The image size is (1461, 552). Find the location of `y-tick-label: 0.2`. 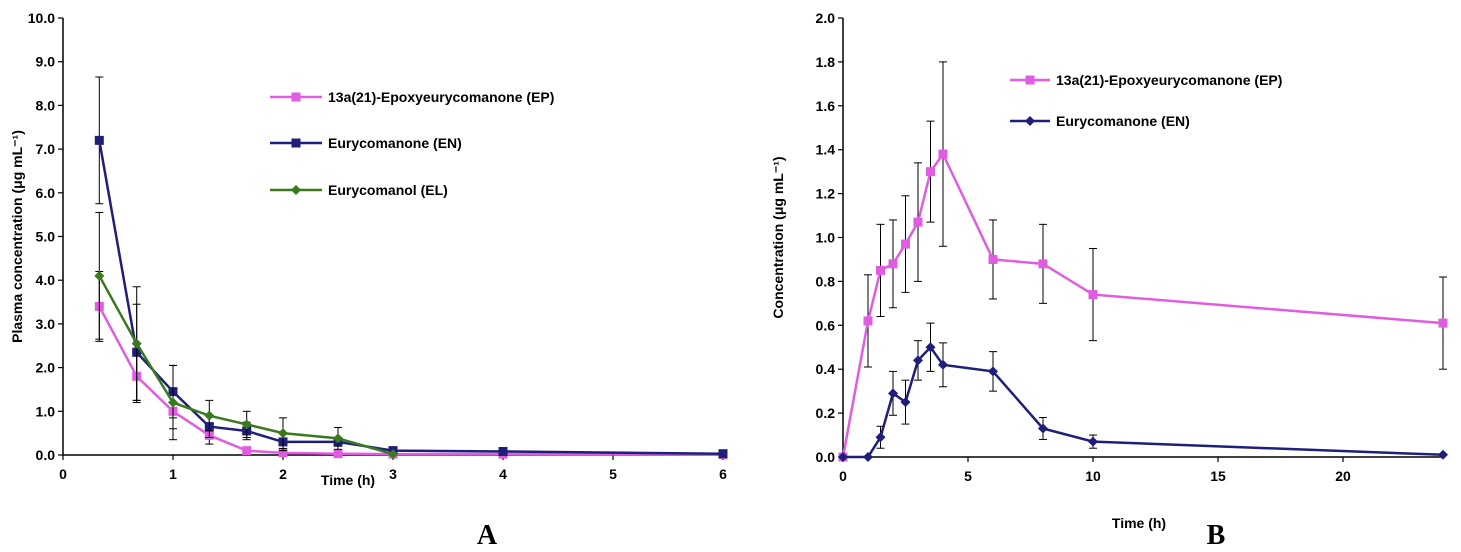

y-tick-label: 0.2 is located at coordinates (826, 413).